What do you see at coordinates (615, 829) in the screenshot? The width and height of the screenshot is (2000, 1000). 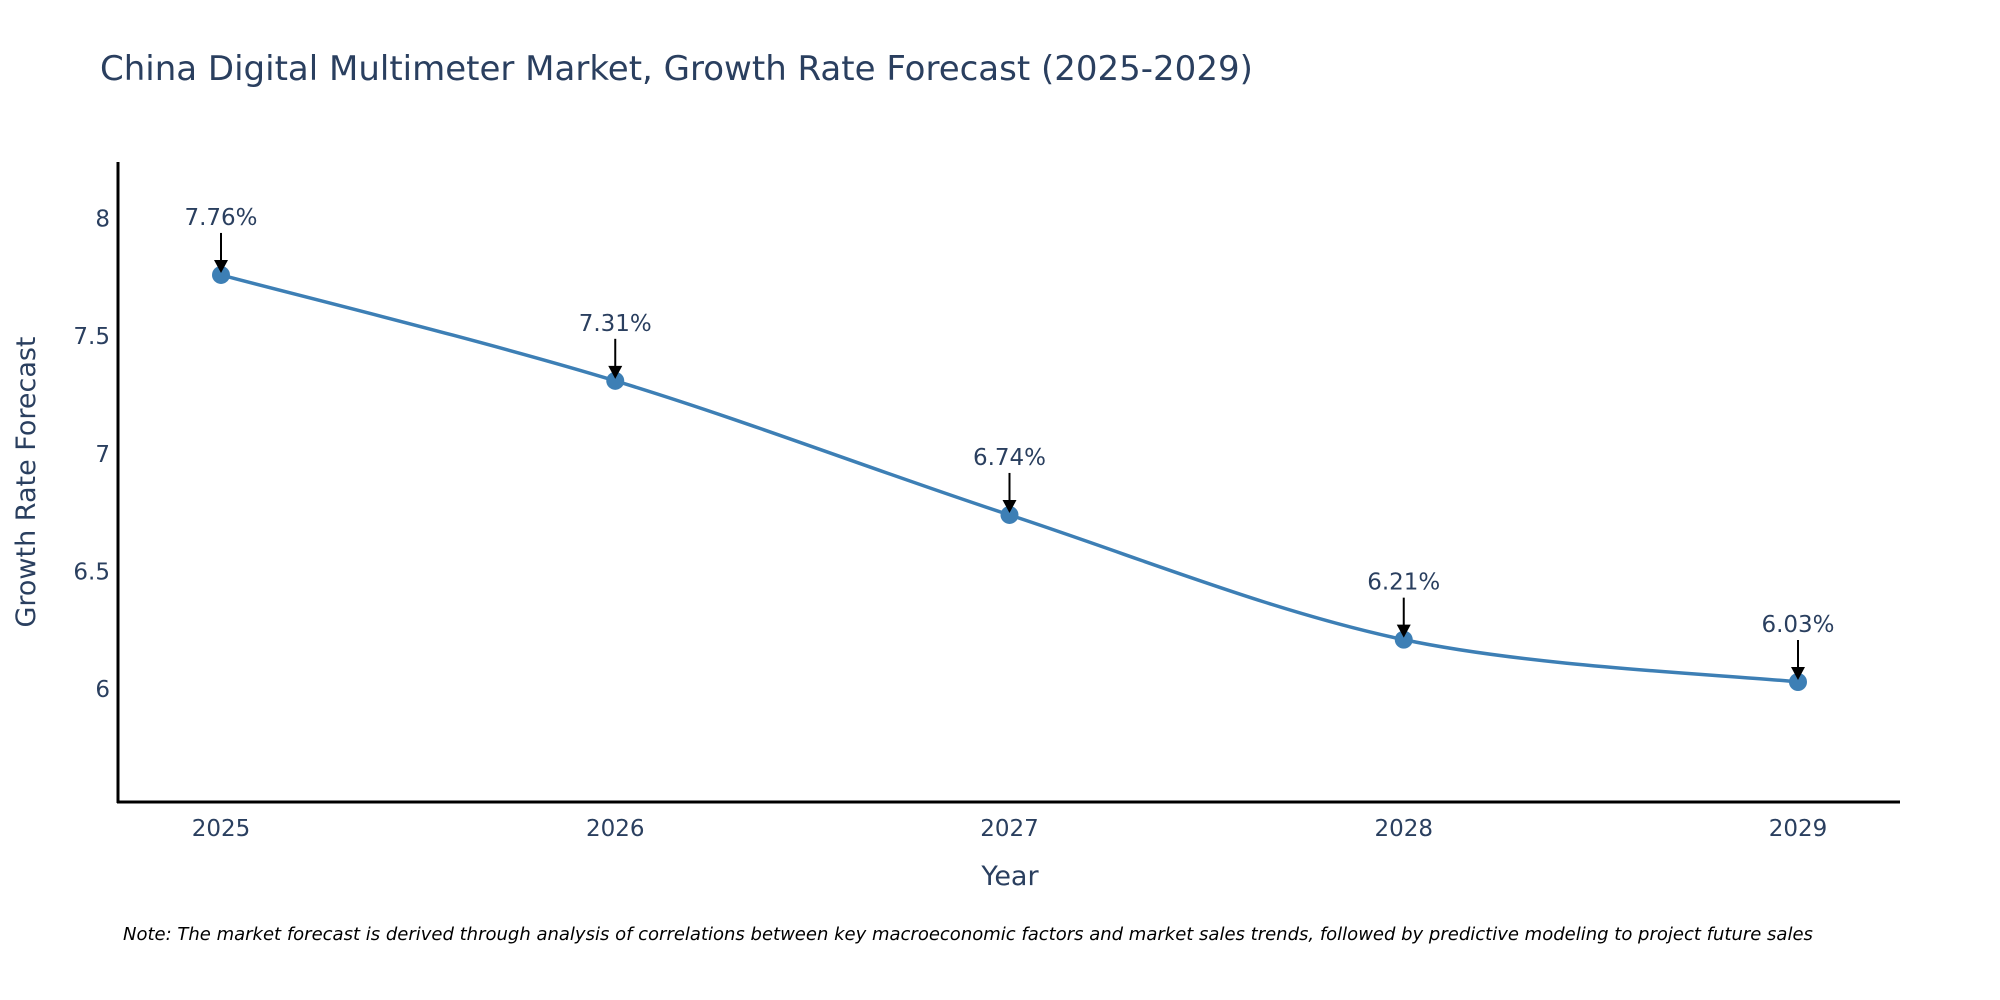 I see `x-tick-label: 2026` at bounding box center [615, 829].